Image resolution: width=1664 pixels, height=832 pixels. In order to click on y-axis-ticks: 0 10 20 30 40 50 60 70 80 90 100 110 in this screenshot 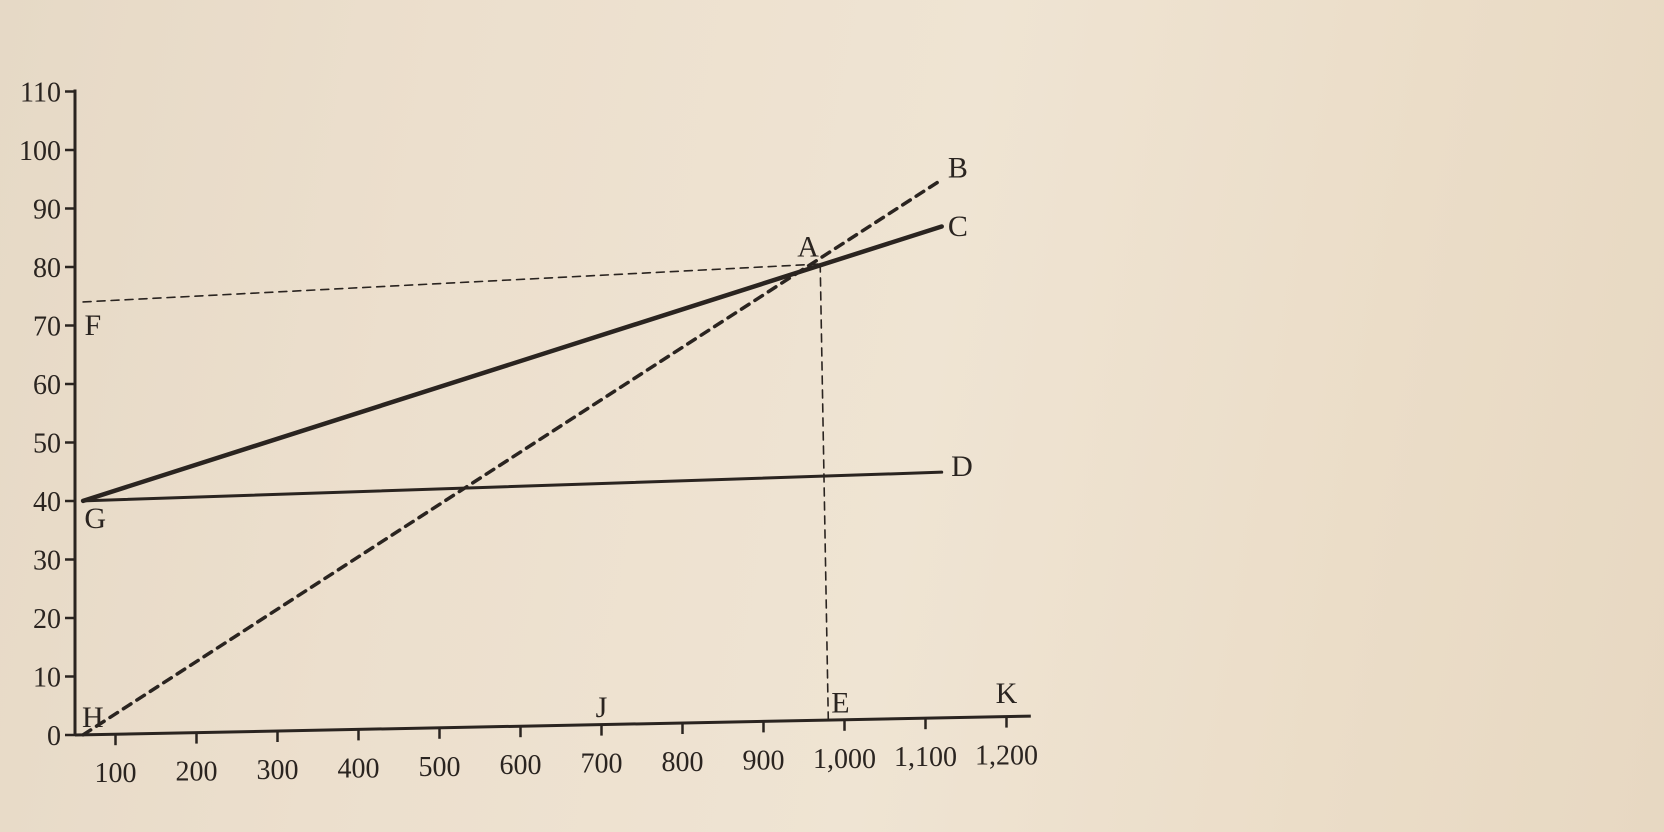, I will do `click(47, 415)`.